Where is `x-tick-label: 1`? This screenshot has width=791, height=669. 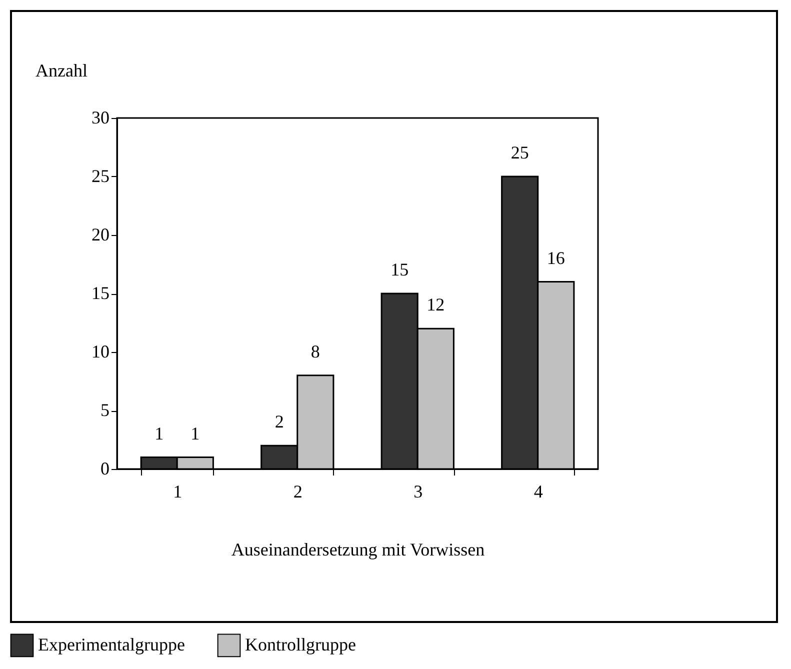
x-tick-label: 1 is located at coordinates (177, 492).